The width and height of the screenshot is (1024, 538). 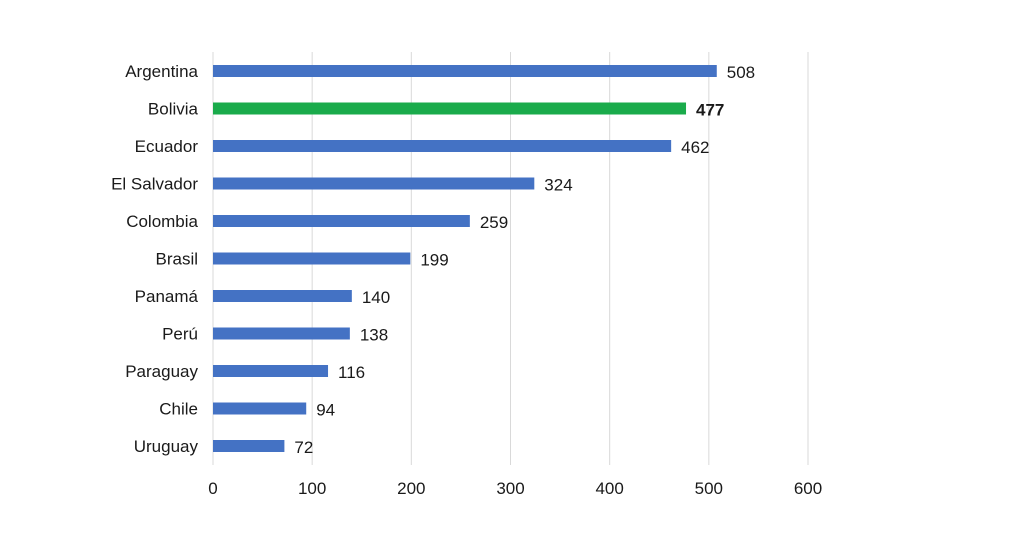 I want to click on bar-bolivia, so click(x=450, y=108).